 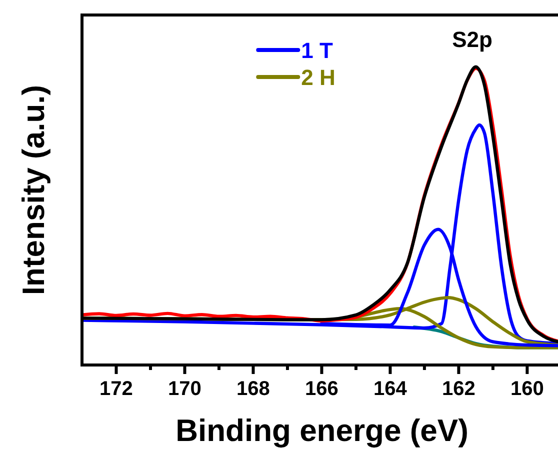 I want to click on x-tick-label: 166, so click(x=321, y=389).